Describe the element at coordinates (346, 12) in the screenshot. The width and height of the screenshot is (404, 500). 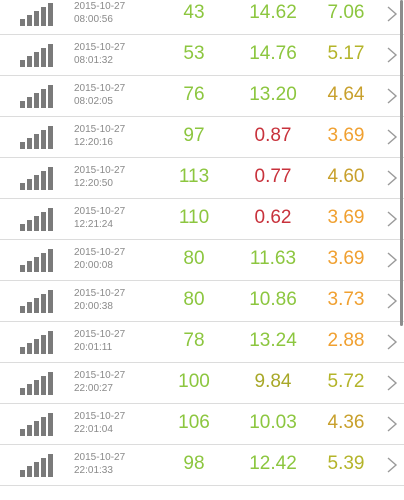
I see `upload-value: 7.06` at that location.